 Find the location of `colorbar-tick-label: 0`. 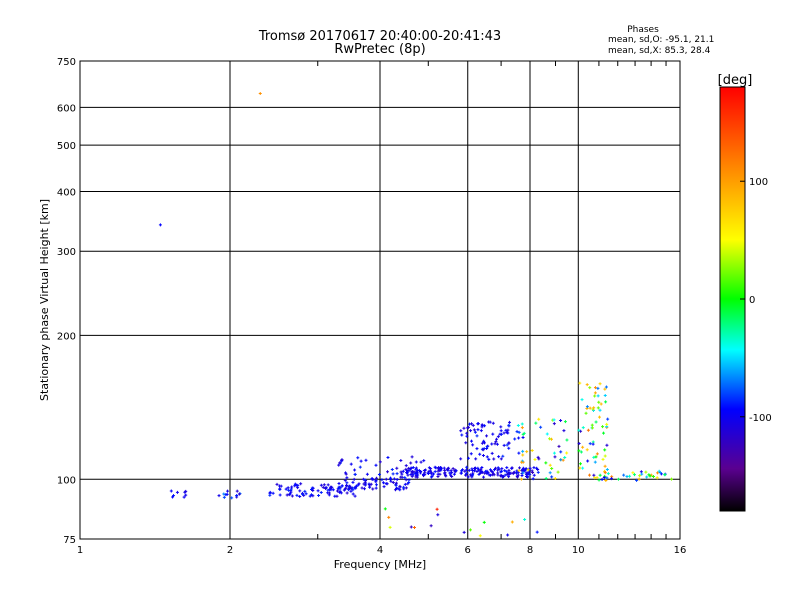

colorbar-tick-label: 0 is located at coordinates (752, 300).